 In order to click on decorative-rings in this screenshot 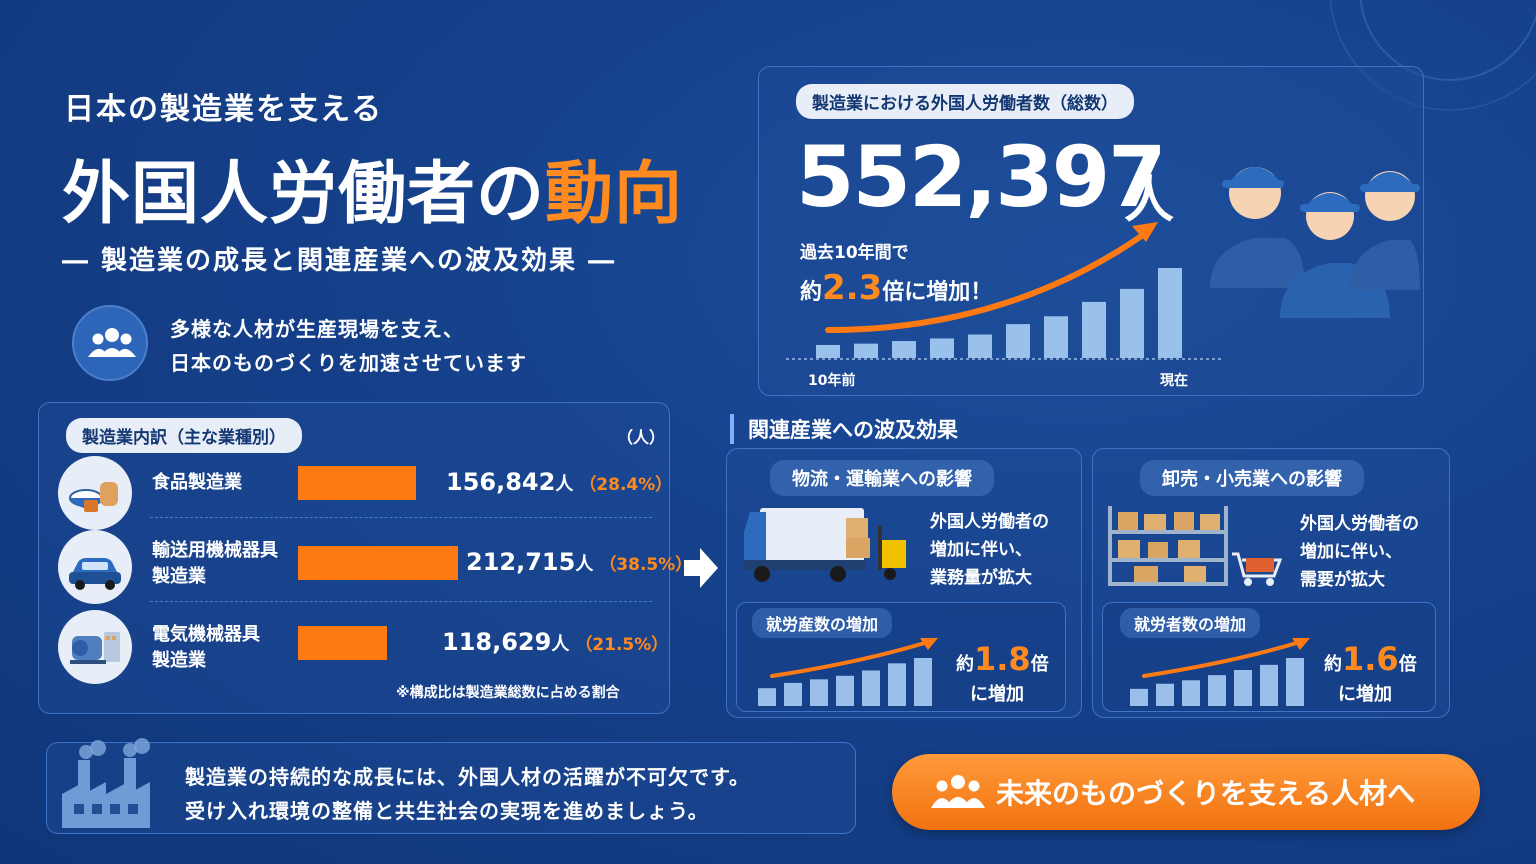, I will do `click(1432, 55)`.